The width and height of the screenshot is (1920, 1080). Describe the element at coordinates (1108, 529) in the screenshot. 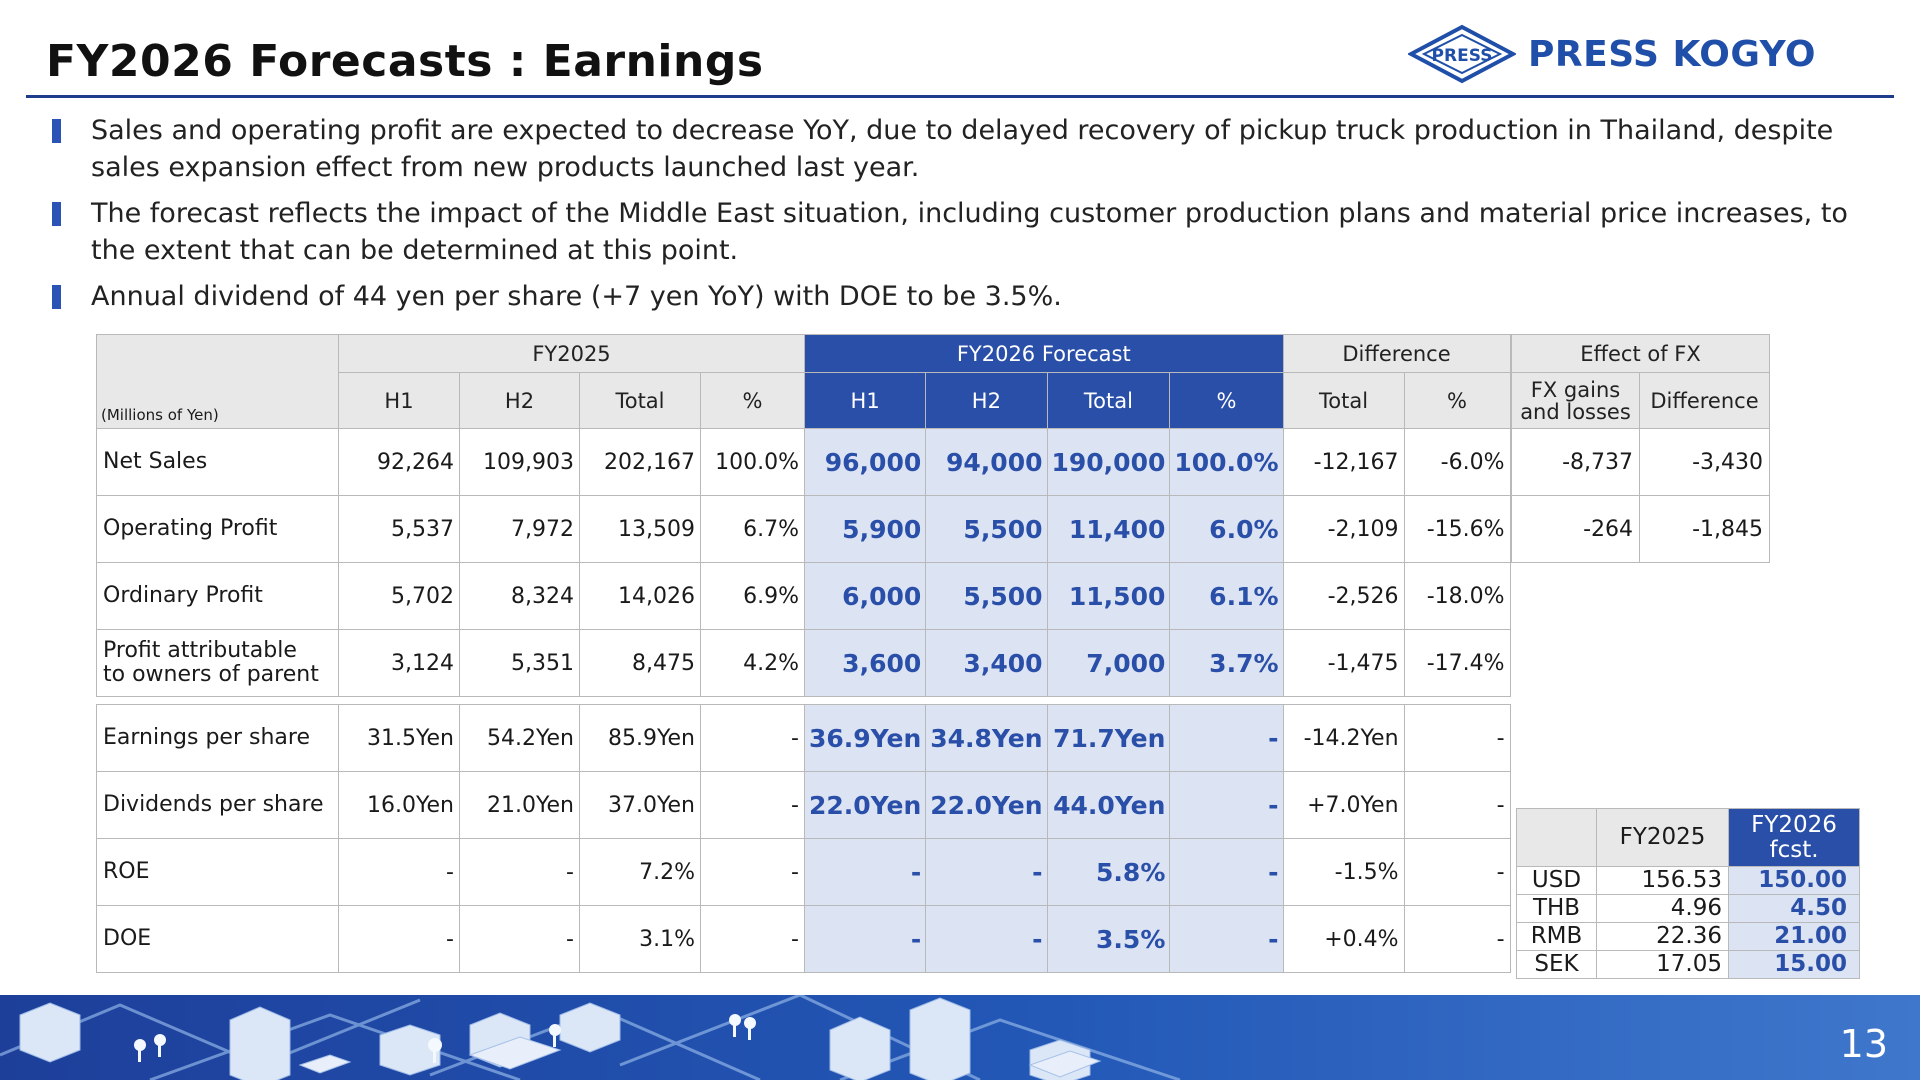

I see `forecast-cell: 11,400` at that location.